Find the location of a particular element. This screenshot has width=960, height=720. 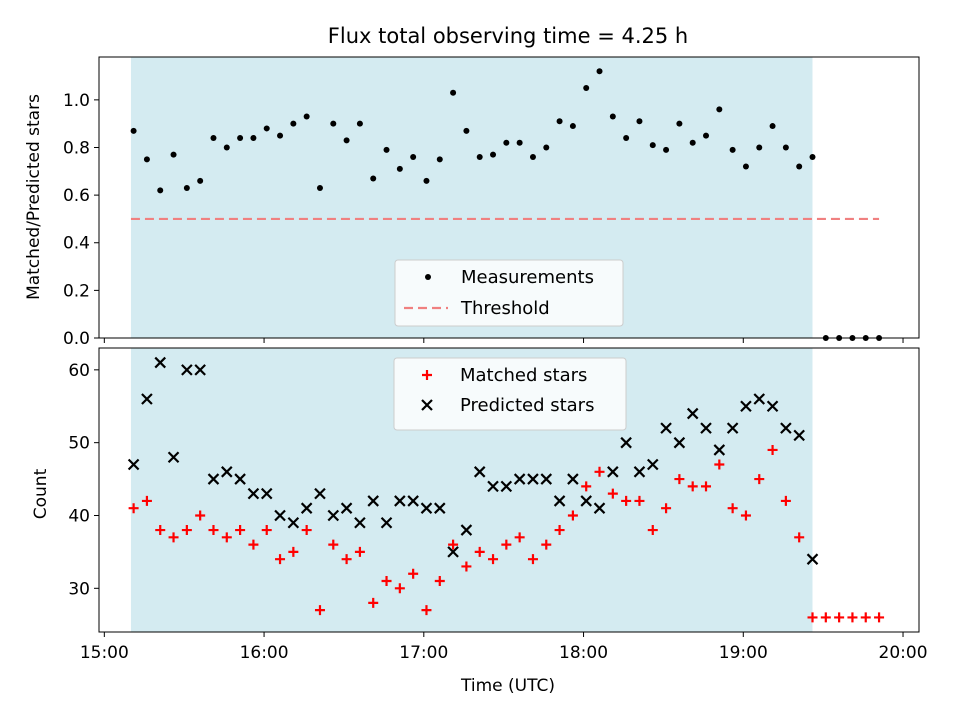

y-tick-label: 30 is located at coordinates (79, 589).